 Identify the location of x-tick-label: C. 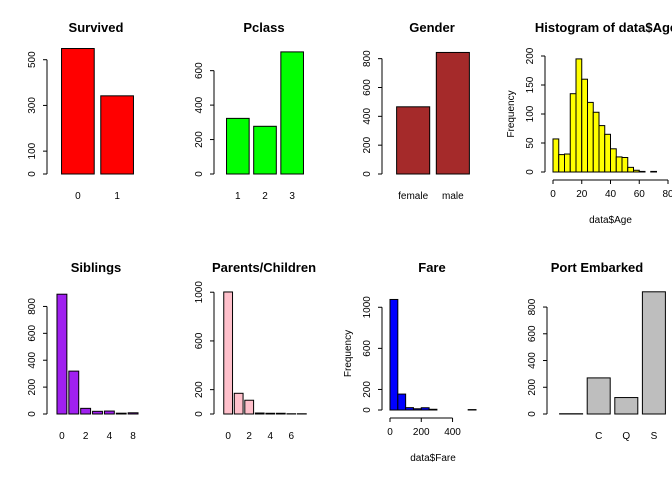
(598, 436).